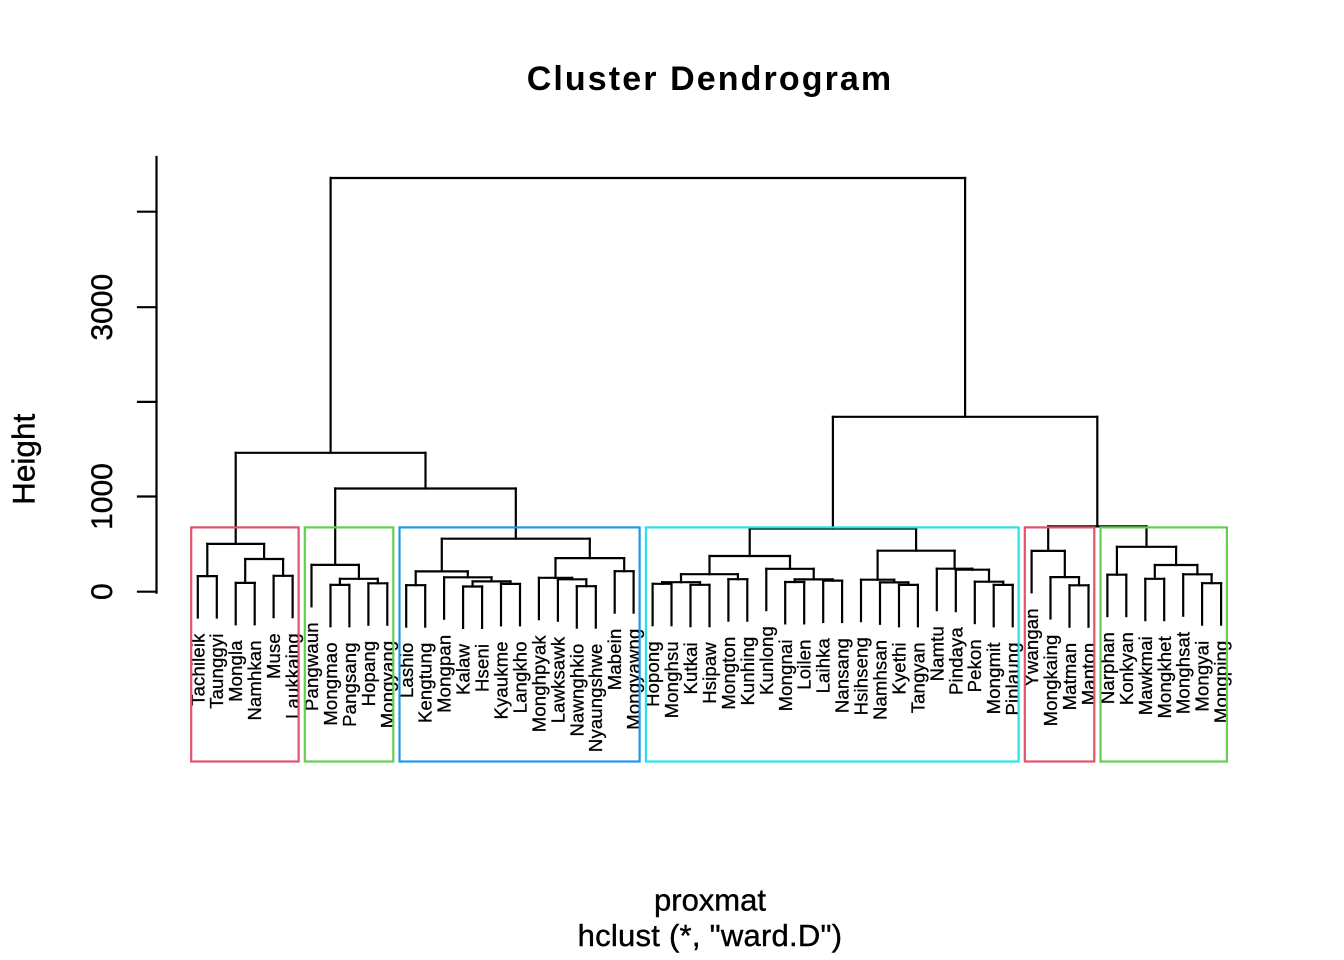 This screenshot has width=1344, height=960. What do you see at coordinates (1050, 681) in the screenshot?
I see `svg-text: Mongkaing` at bounding box center [1050, 681].